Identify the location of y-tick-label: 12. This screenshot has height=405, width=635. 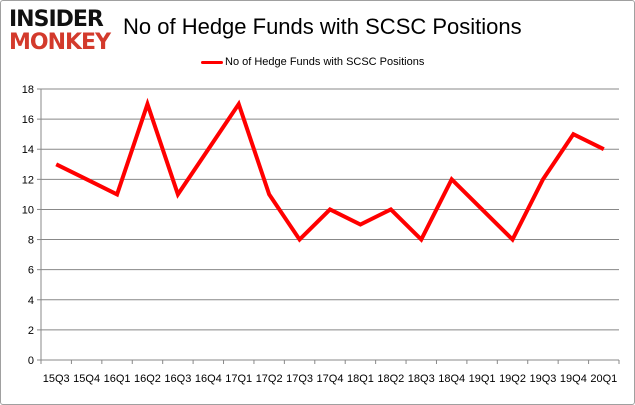
(28, 180).